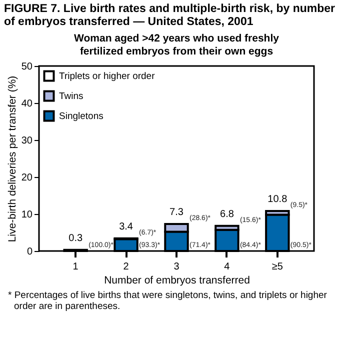  Describe the element at coordinates (71, 96) in the screenshot. I see `legend-label: Twins` at that location.